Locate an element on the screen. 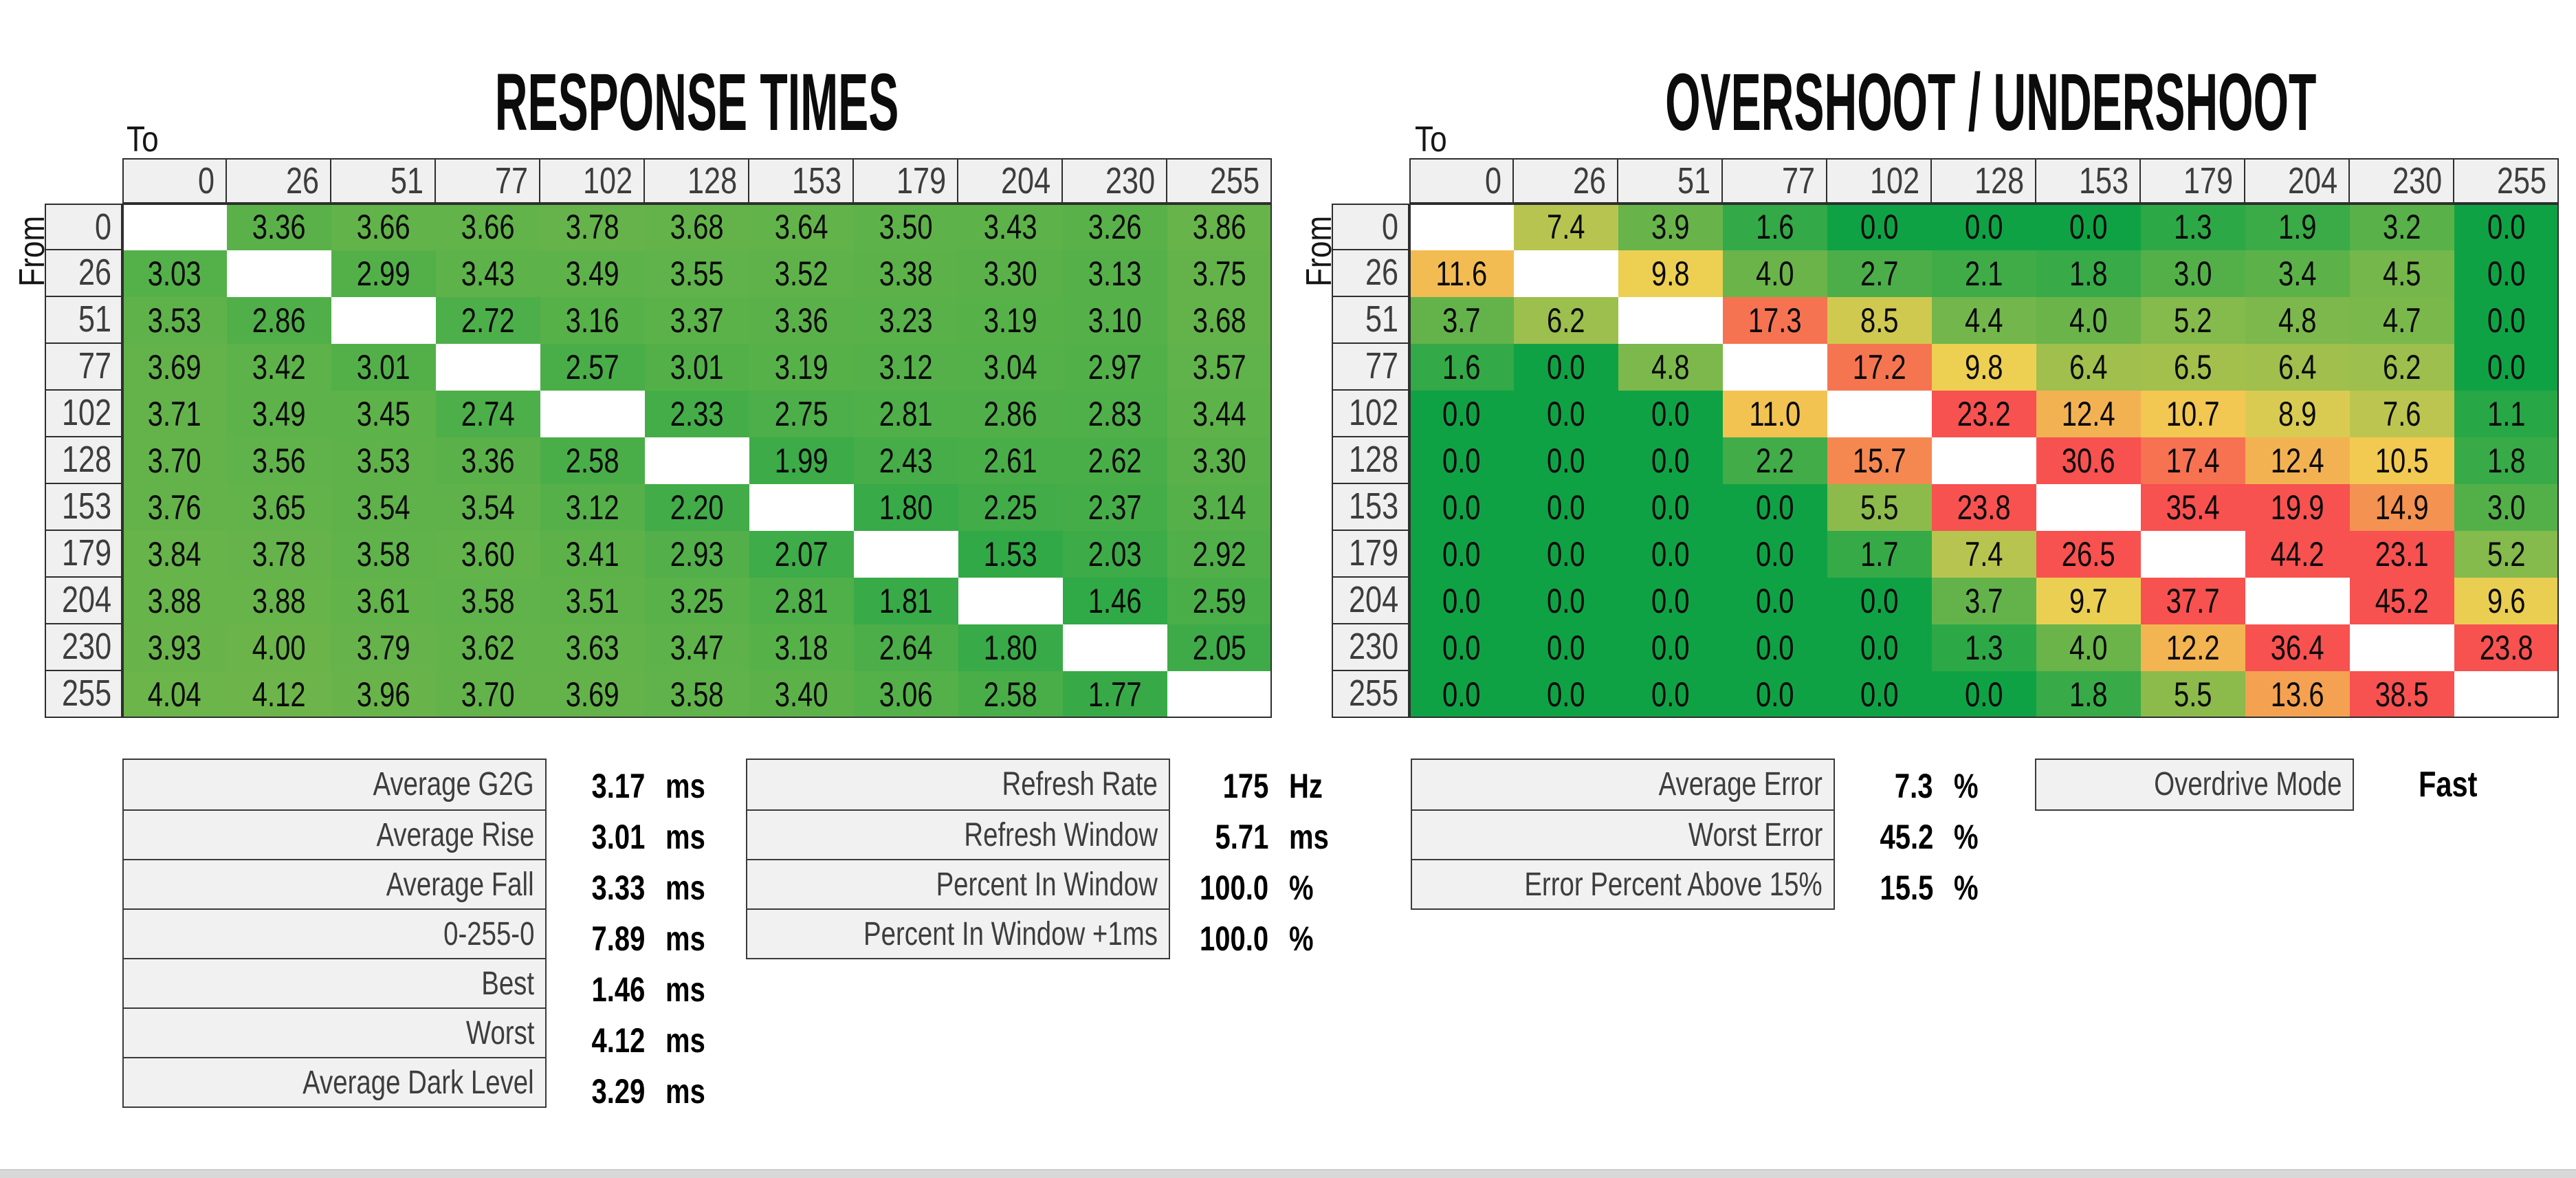 This screenshot has height=1178, width=2576. response-times-cell: 3.19 is located at coordinates (1010, 320).